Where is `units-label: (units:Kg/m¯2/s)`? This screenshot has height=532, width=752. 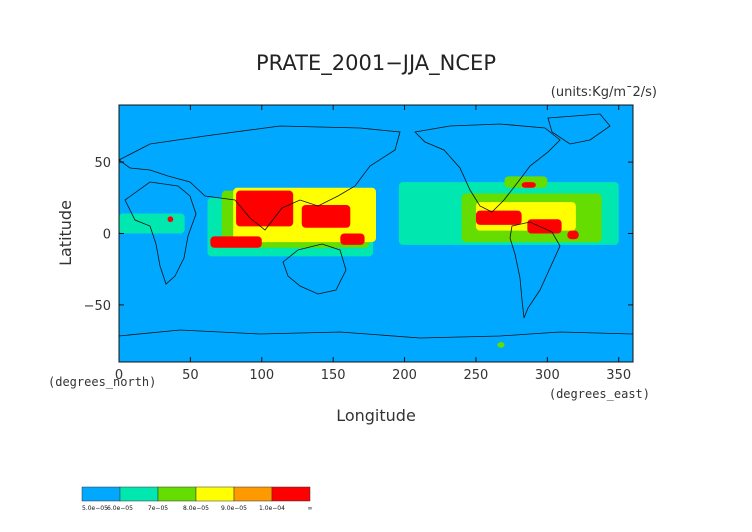
units-label: (units:Kg/m¯2/s) is located at coordinates (604, 92).